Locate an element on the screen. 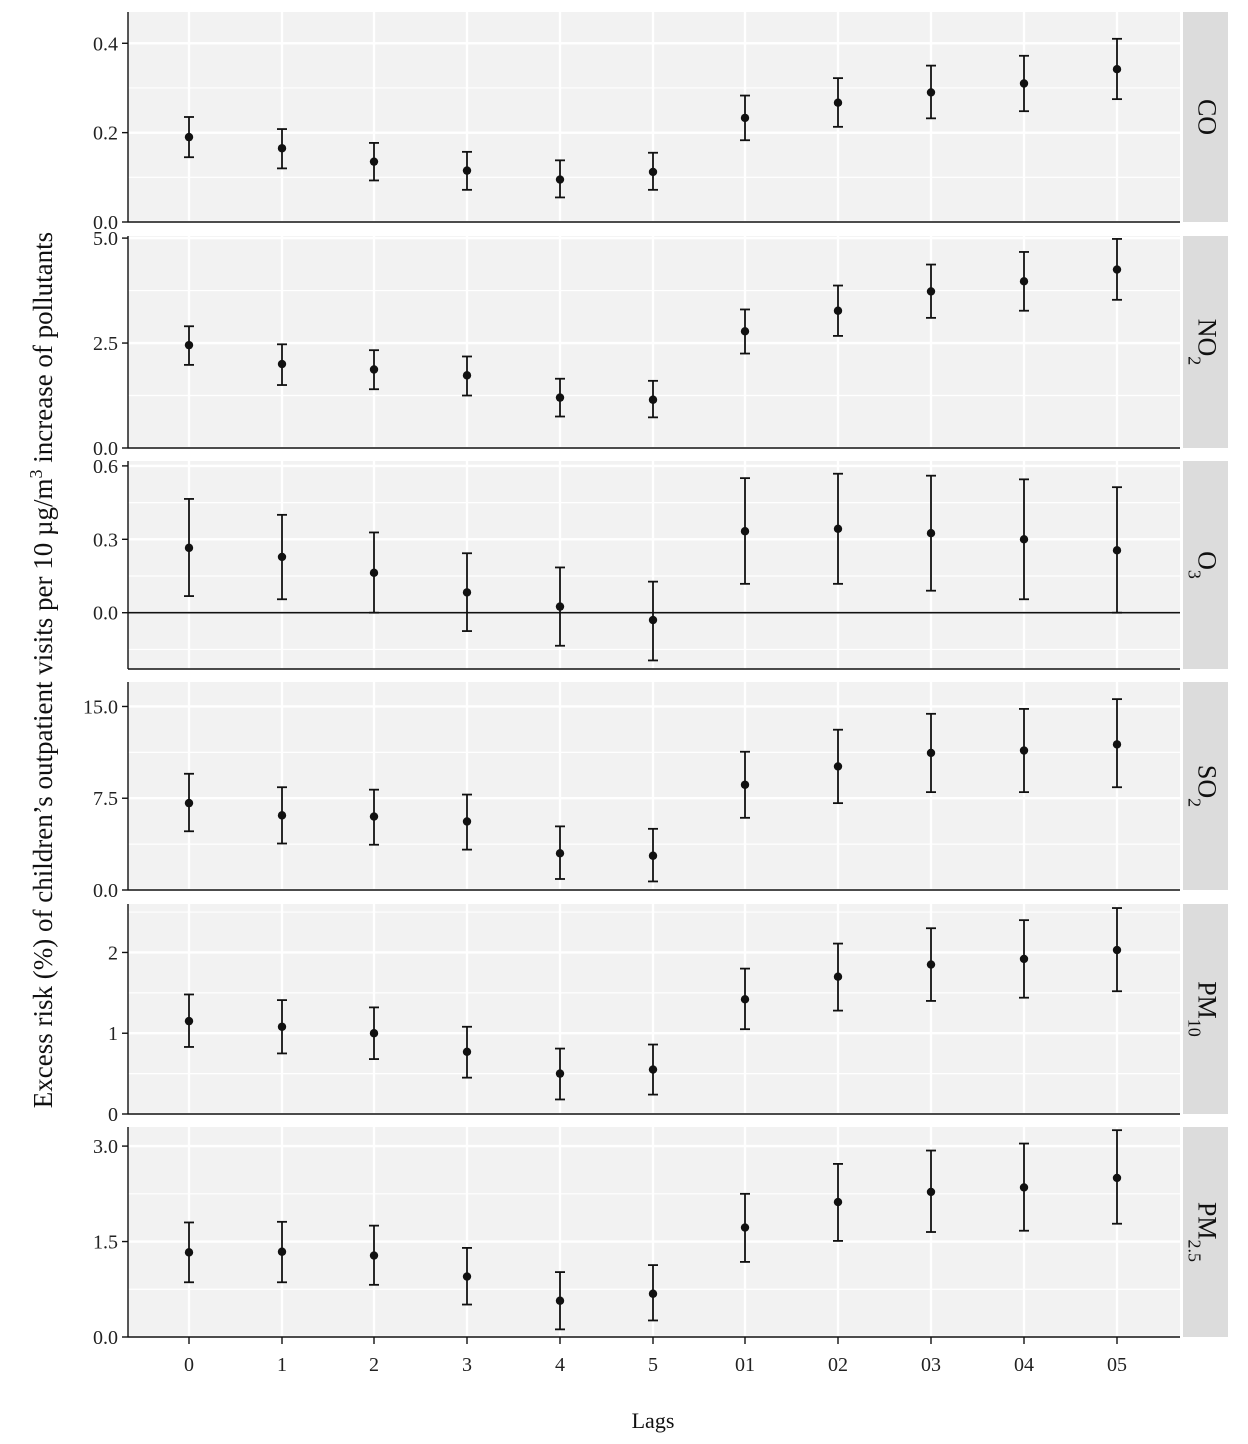  y-tick-label: 0.4 is located at coordinates (105, 44).